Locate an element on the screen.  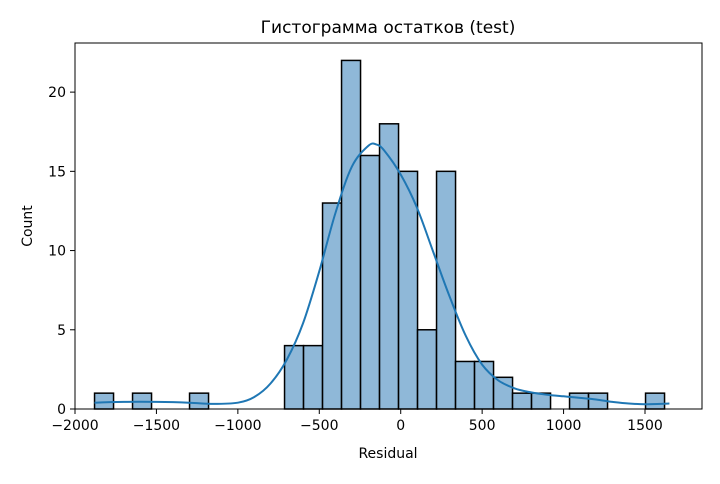
x-tick-label: −1000 is located at coordinates (237, 426).